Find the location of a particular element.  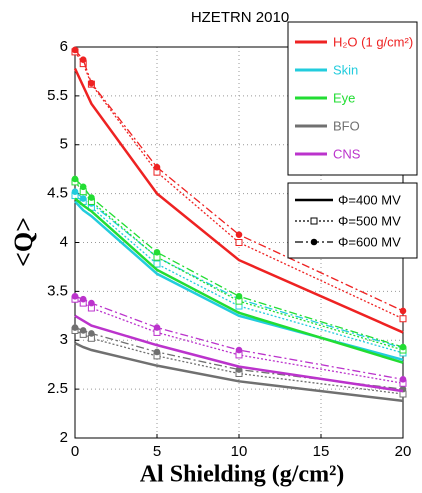

y-tick-label: 2 is located at coordinates (64, 437).